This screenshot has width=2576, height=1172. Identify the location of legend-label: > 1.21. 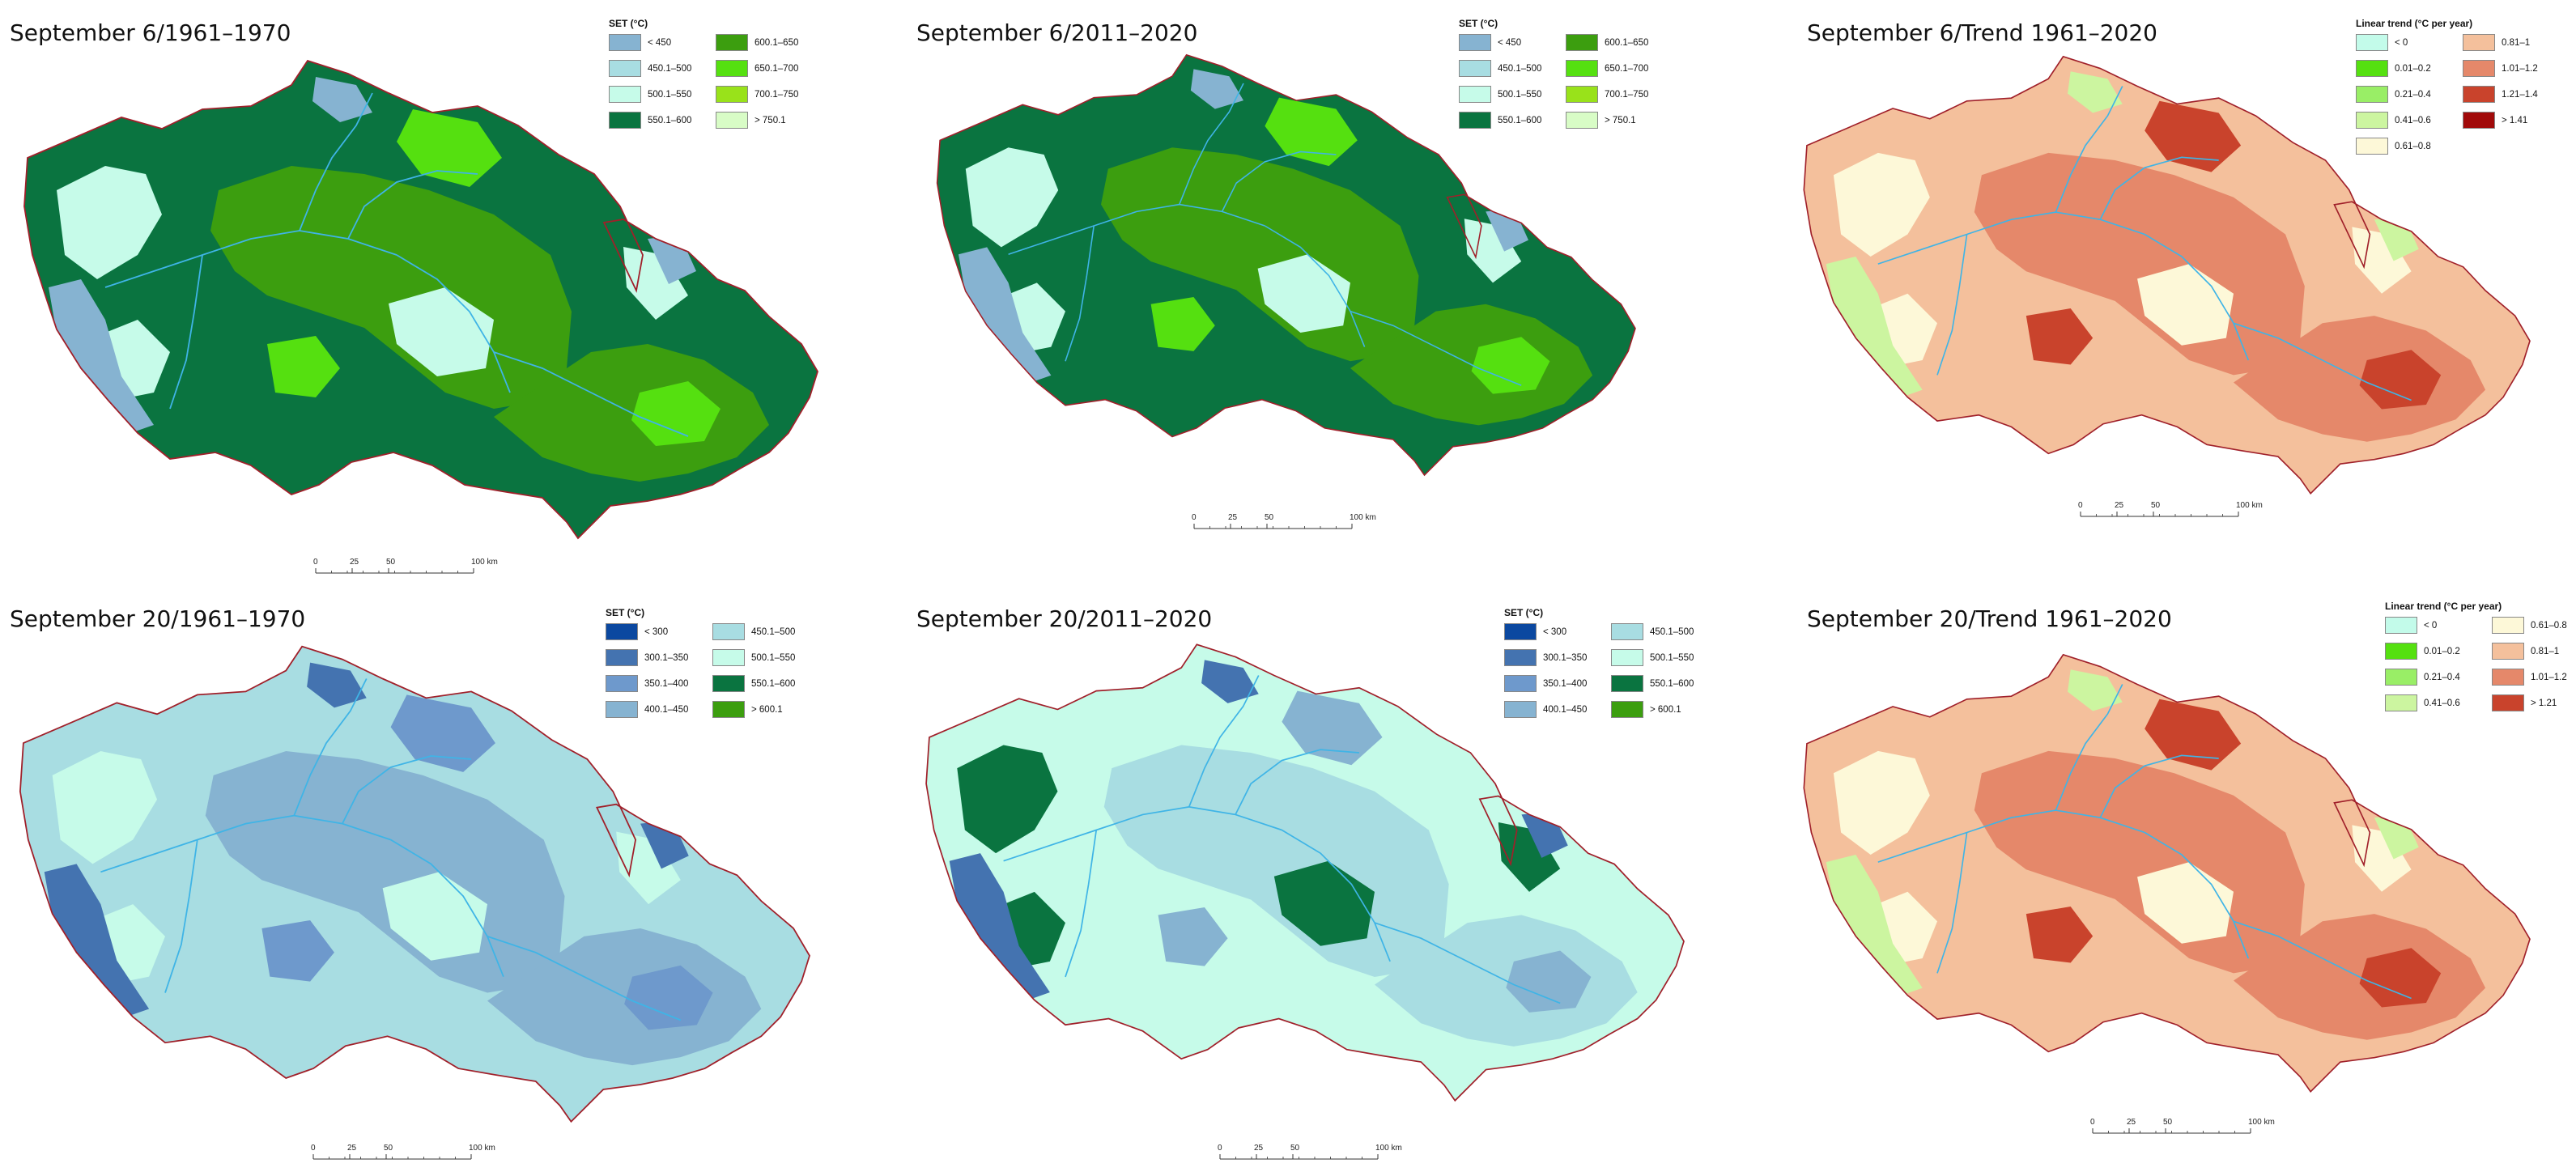
(2544, 703).